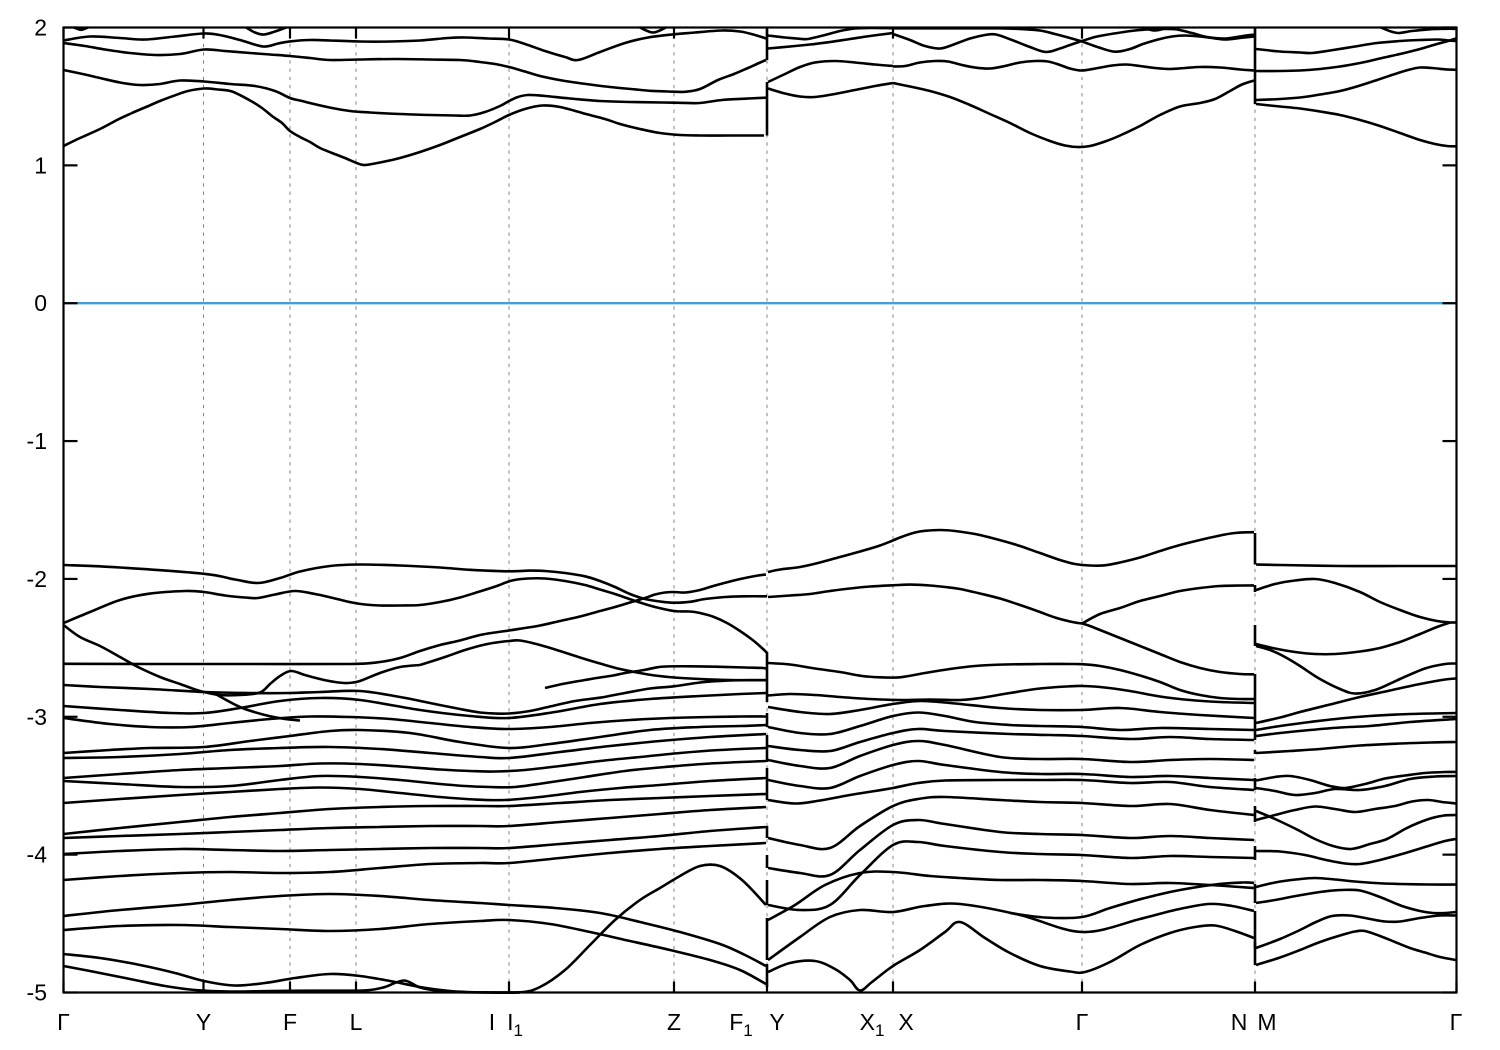 Image resolution: width=1500 pixels, height=1050 pixels. Describe the element at coordinates (356, 1022) in the screenshot. I see `svg-text: L` at that location.